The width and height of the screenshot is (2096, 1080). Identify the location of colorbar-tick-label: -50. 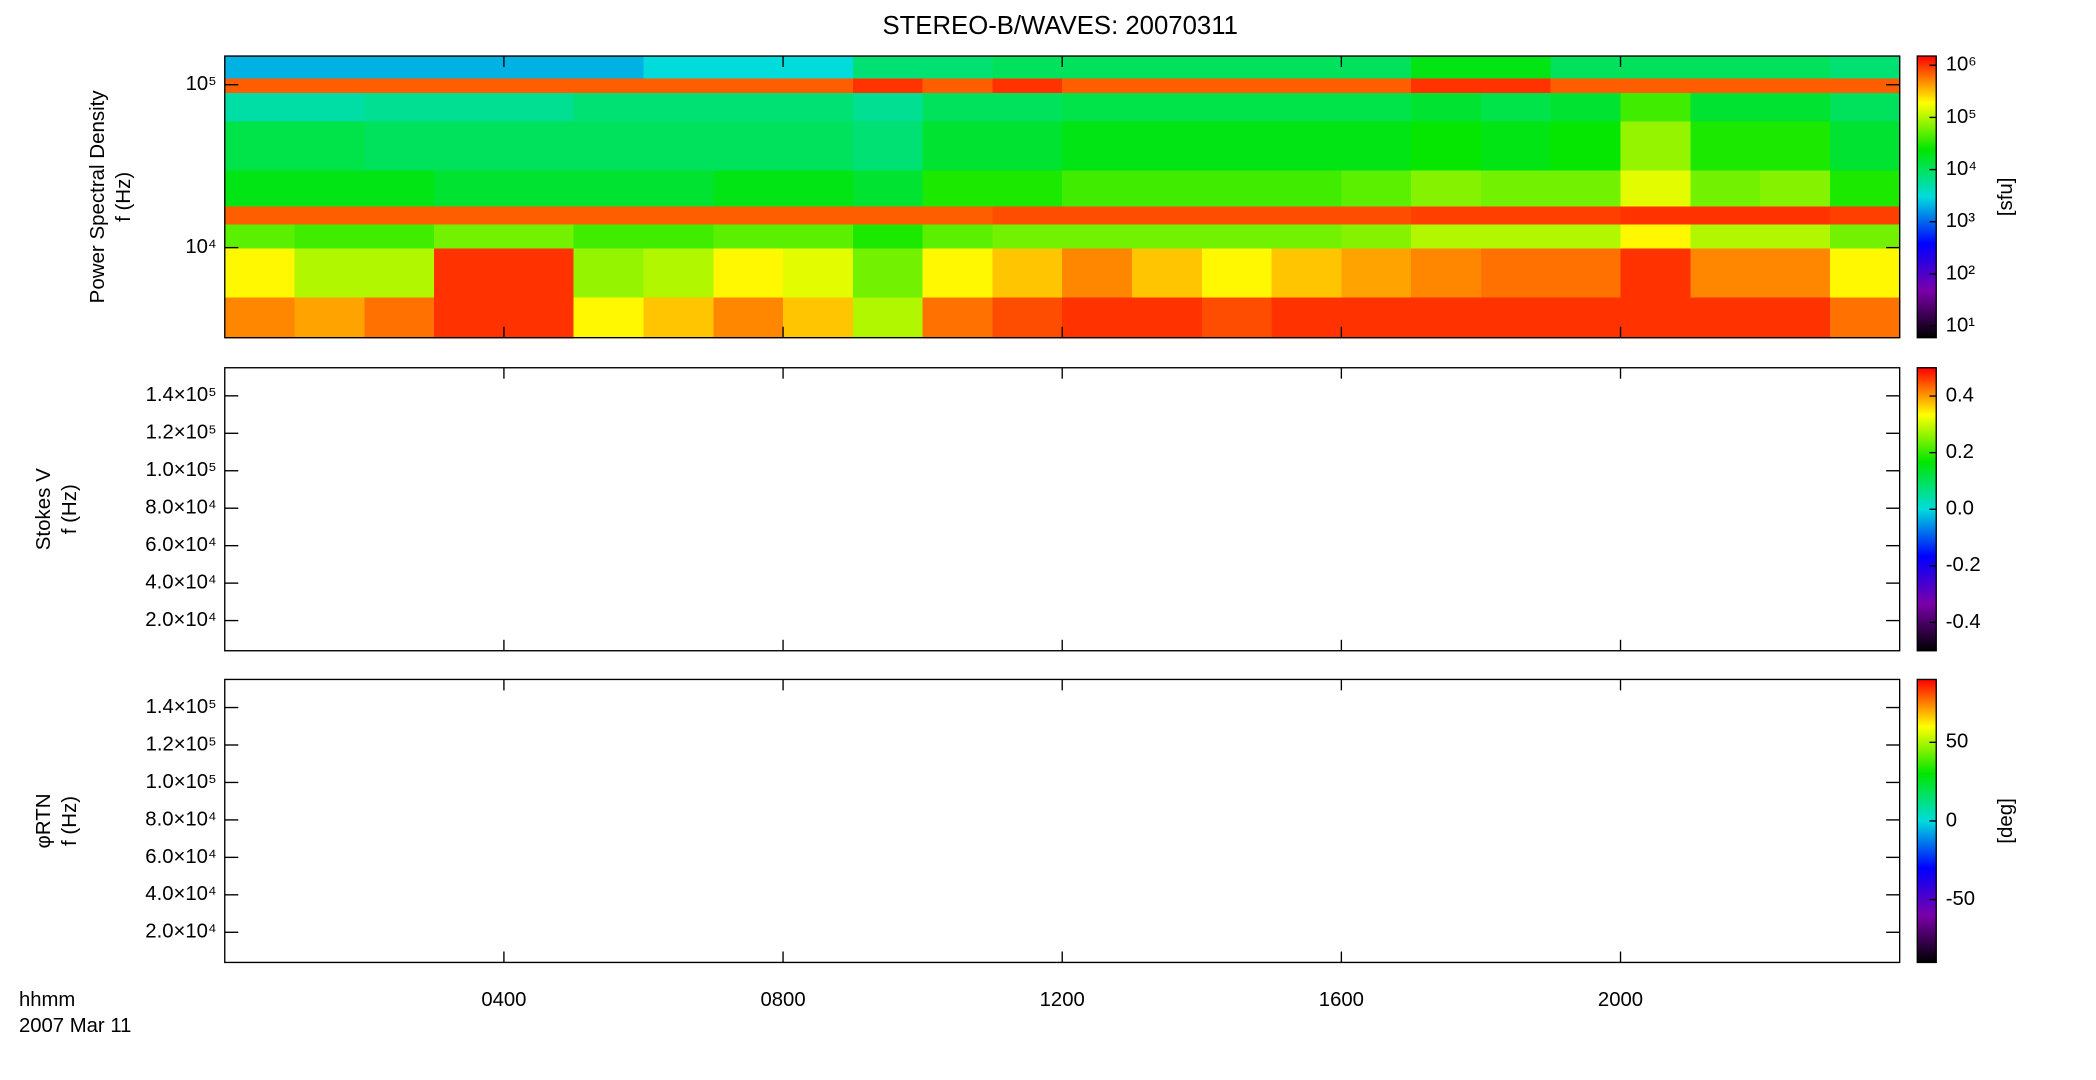
(1960, 899).